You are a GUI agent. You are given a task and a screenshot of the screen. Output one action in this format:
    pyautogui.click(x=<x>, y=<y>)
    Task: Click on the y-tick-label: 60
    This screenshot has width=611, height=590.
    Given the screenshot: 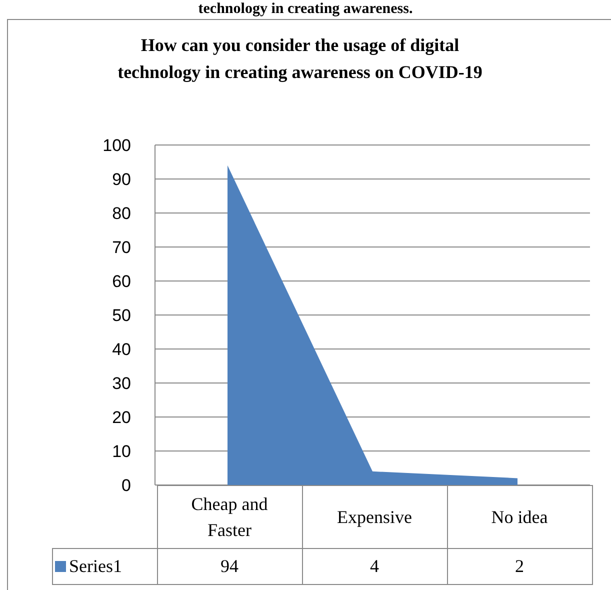 What is the action you would take?
    pyautogui.click(x=121, y=282)
    